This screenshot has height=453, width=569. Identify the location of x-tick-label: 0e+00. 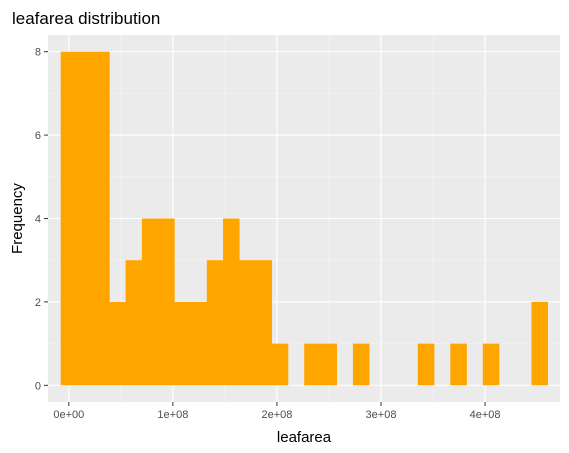
(68, 415).